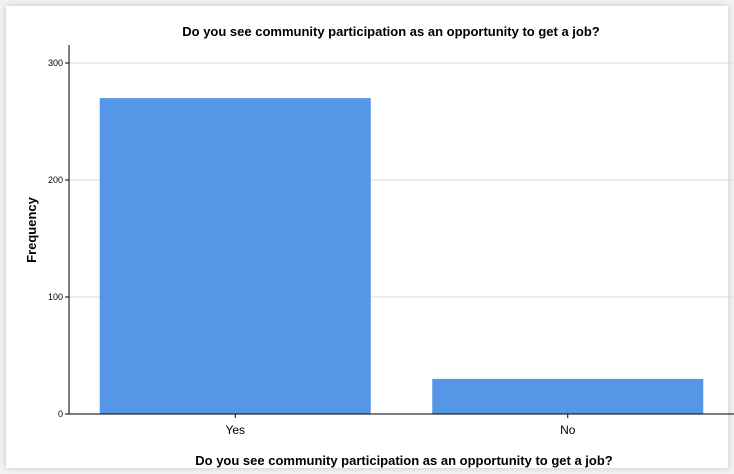 The image size is (734, 474). I want to click on y-ticks: 0 100 200 300, so click(58, 238).